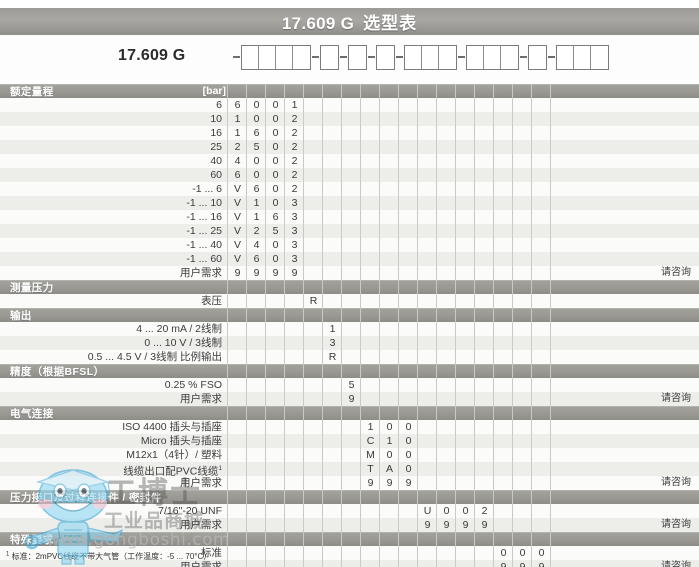 Image resolution: width=699 pixels, height=567 pixels. Describe the element at coordinates (349, 399) in the screenshot. I see `table-row: 用户需求 9 请咨询` at that location.